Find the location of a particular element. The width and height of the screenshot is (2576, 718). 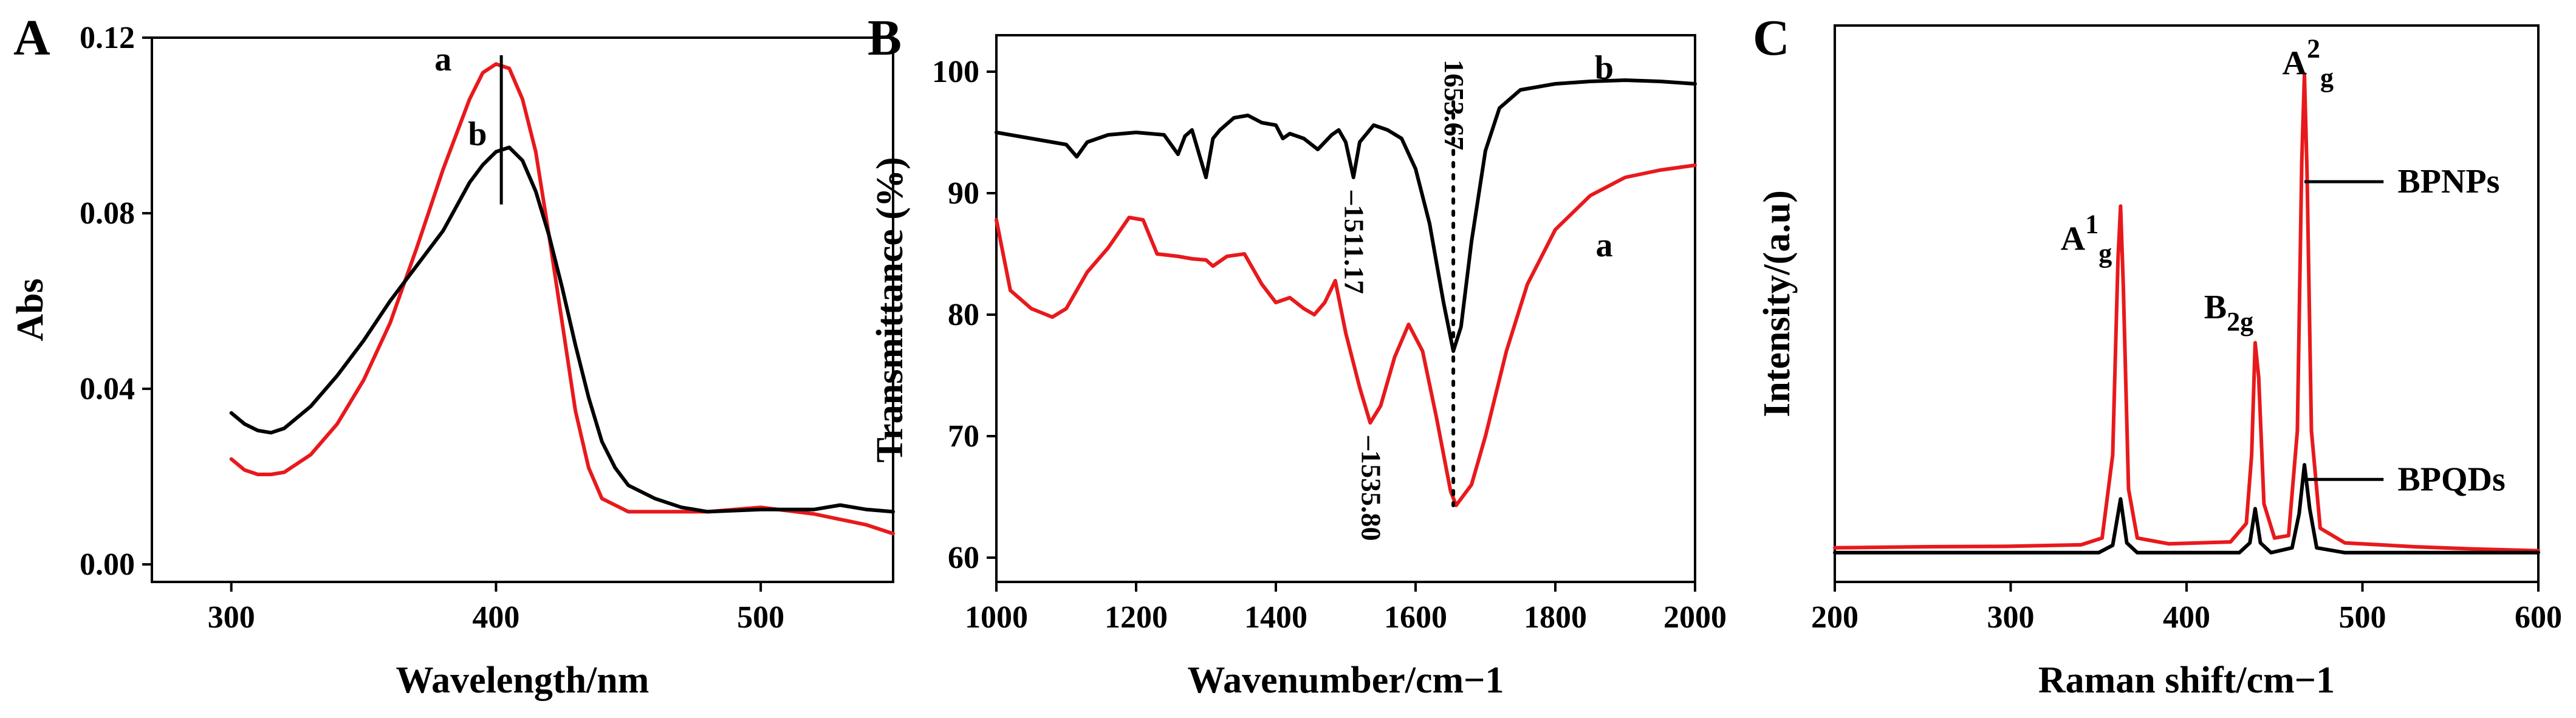

panel-c-x-tick-label: 400 is located at coordinates (2186, 617).